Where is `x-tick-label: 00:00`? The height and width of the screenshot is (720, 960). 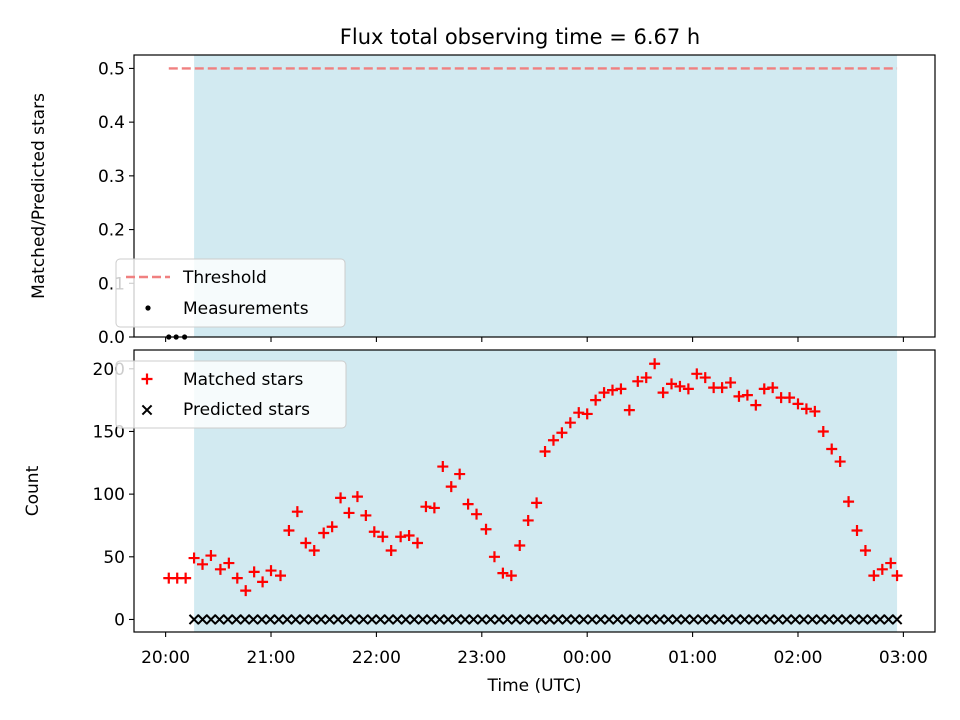 x-tick-label: 00:00 is located at coordinates (587, 658).